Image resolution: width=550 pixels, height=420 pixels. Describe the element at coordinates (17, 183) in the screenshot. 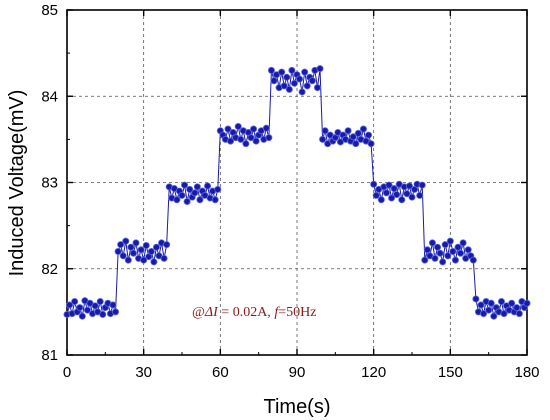

I see `y-axis-title: Induced Voltage(mV)` at that location.